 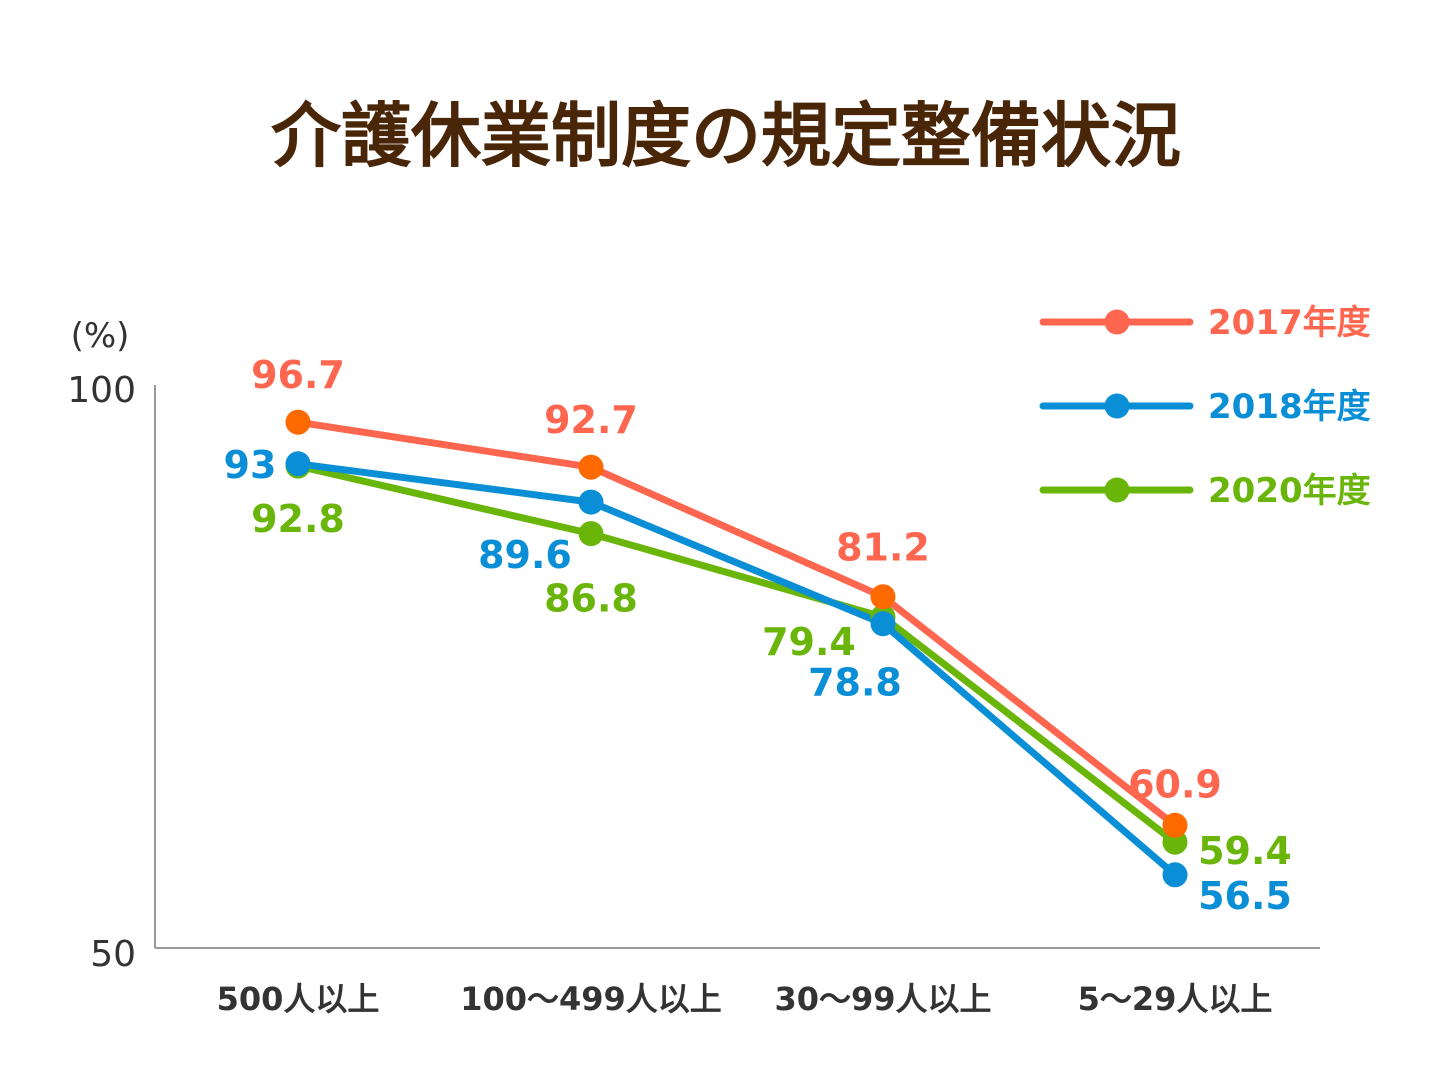 What do you see at coordinates (882, 999) in the screenshot?
I see `x-tick-label-2: 30〜99人以上` at bounding box center [882, 999].